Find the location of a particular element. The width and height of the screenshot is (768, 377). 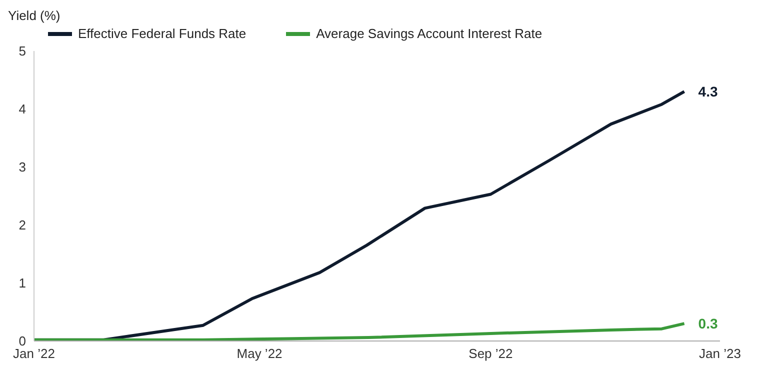

x-tick-label: Jan ’23 is located at coordinates (720, 354).